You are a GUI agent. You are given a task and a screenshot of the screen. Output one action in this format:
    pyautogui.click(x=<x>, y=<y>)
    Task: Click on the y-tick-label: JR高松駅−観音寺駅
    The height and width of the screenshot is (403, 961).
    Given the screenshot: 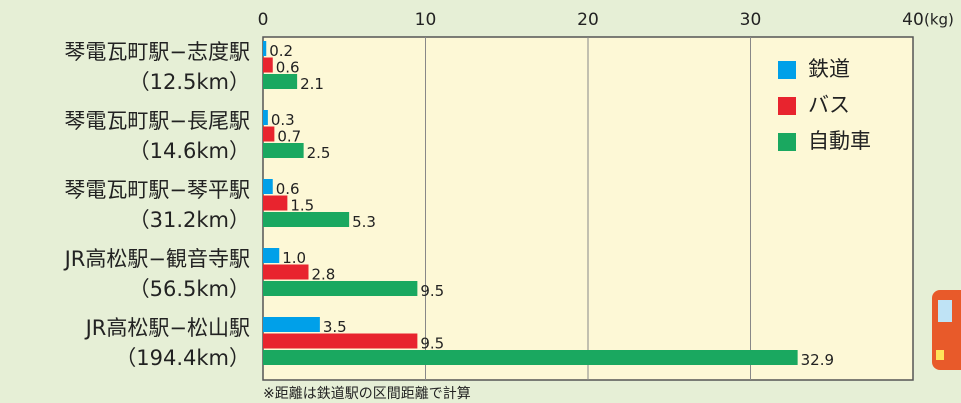 What is the action you would take?
    pyautogui.click(x=156, y=259)
    